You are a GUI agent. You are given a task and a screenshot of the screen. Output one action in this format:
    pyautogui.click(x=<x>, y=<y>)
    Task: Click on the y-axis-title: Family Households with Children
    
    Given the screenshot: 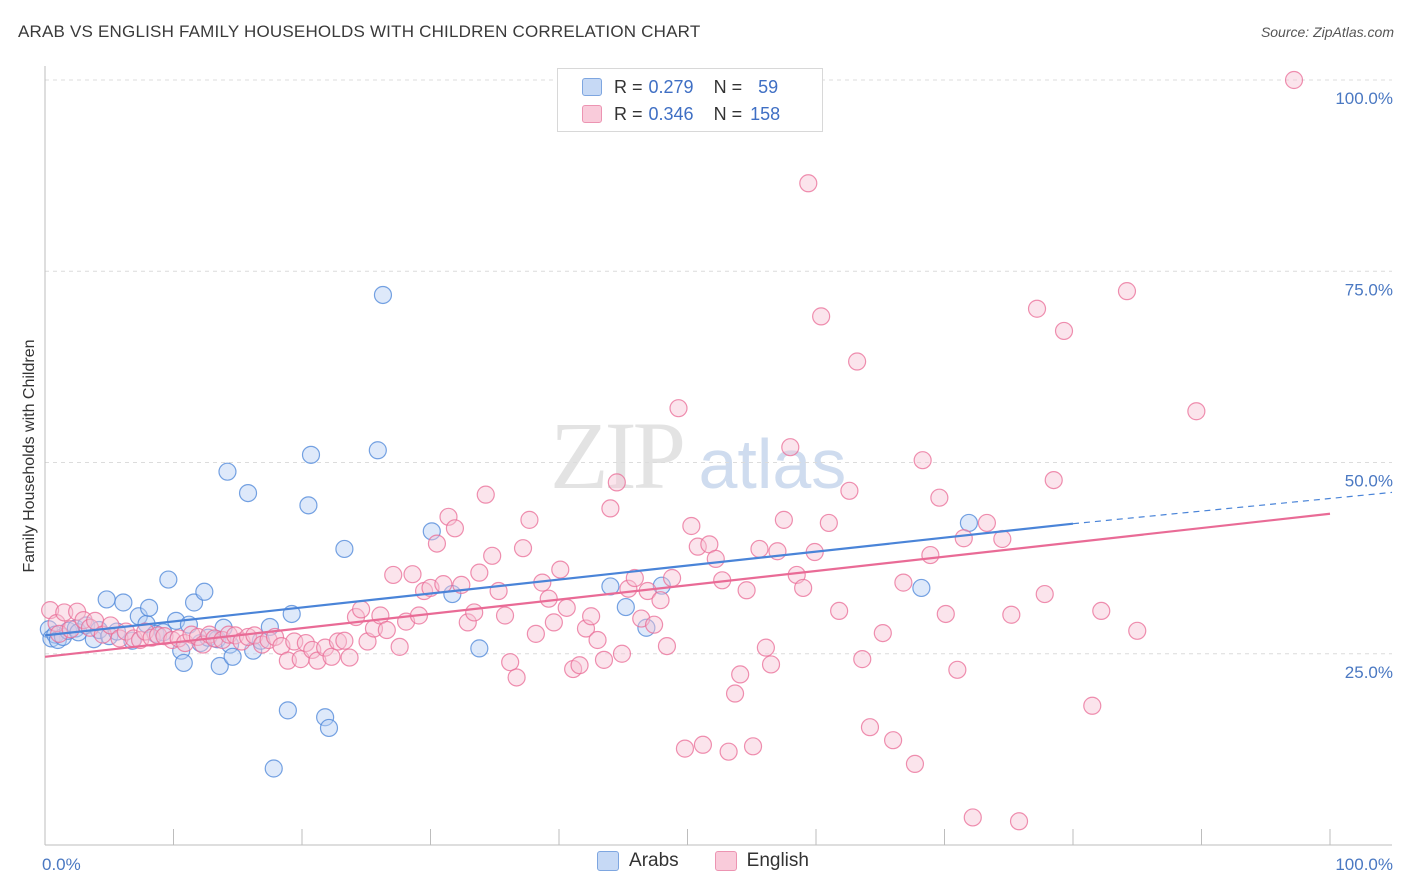 What is the action you would take?
    pyautogui.click(x=29, y=456)
    